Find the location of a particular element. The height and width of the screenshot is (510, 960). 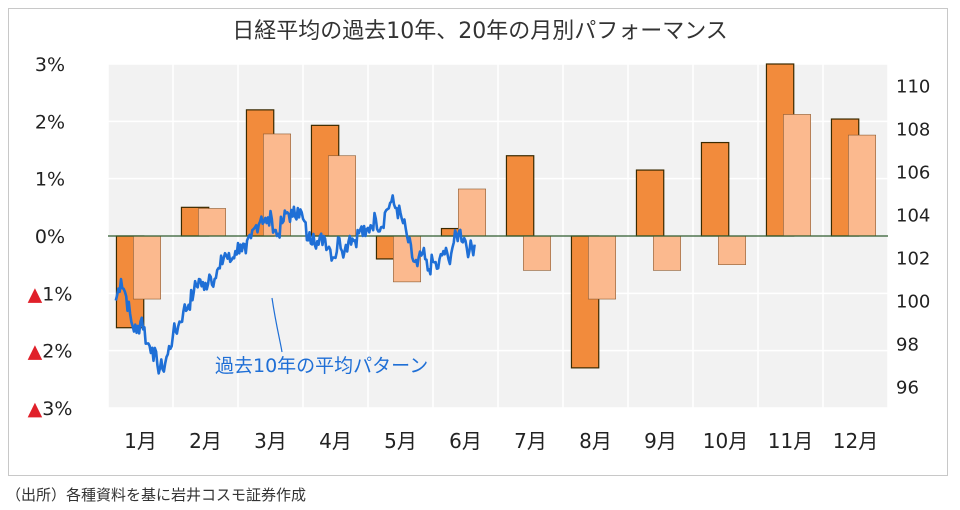

y-right-tick-label: 104 is located at coordinates (913, 216).